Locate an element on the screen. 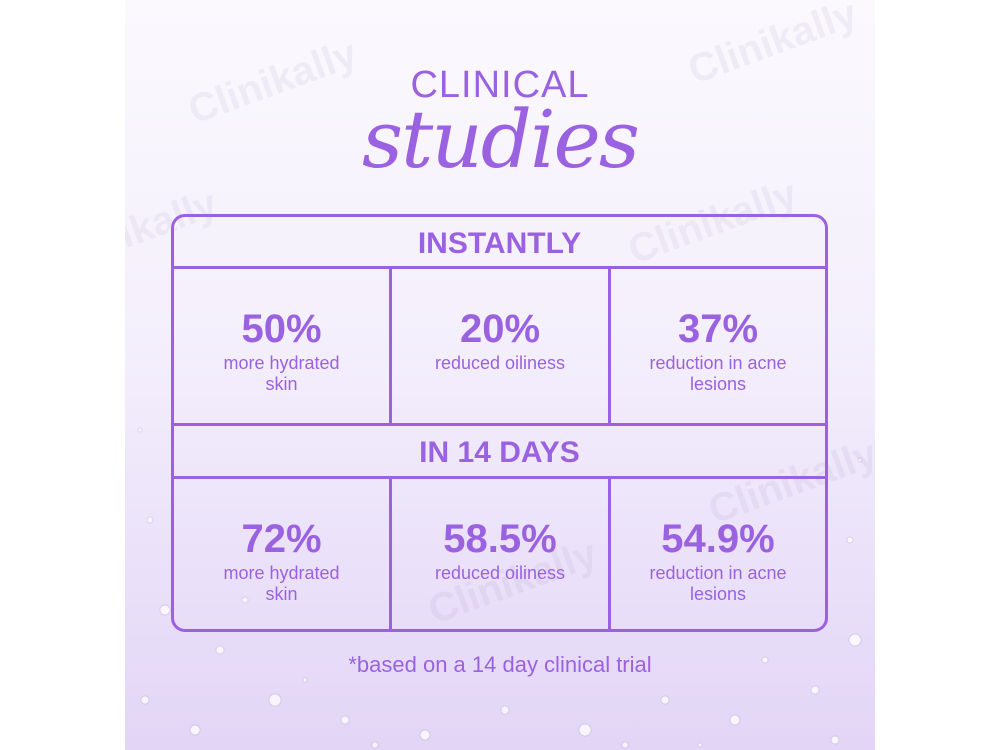 This screenshot has width=1000, height=750. stat-value: 50% is located at coordinates (281, 329).